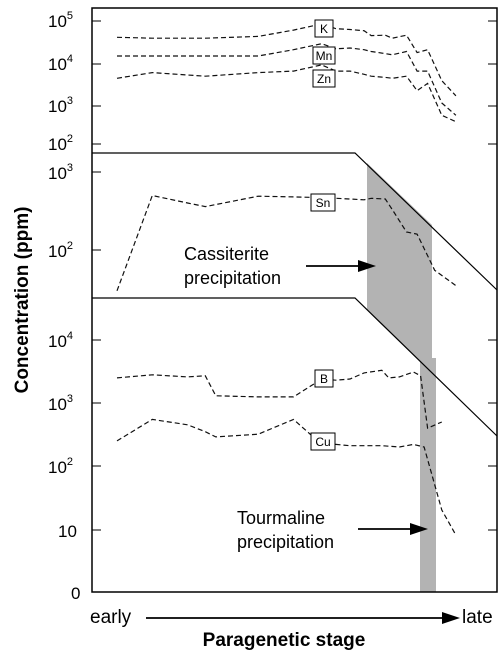 The width and height of the screenshot is (501, 654). I want to click on tourmaline-label-line1: Tourmaline, so click(281, 518).